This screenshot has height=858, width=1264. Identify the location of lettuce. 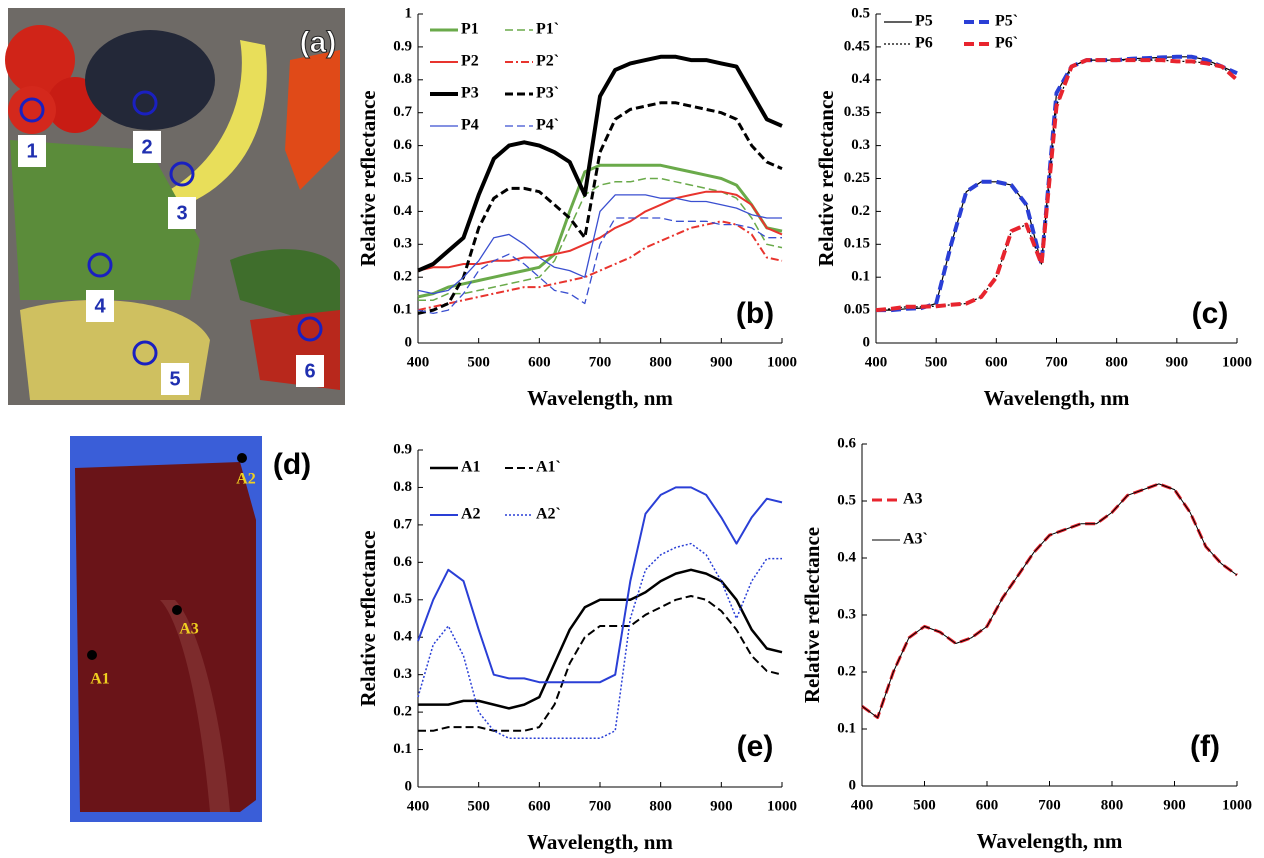
(105, 220).